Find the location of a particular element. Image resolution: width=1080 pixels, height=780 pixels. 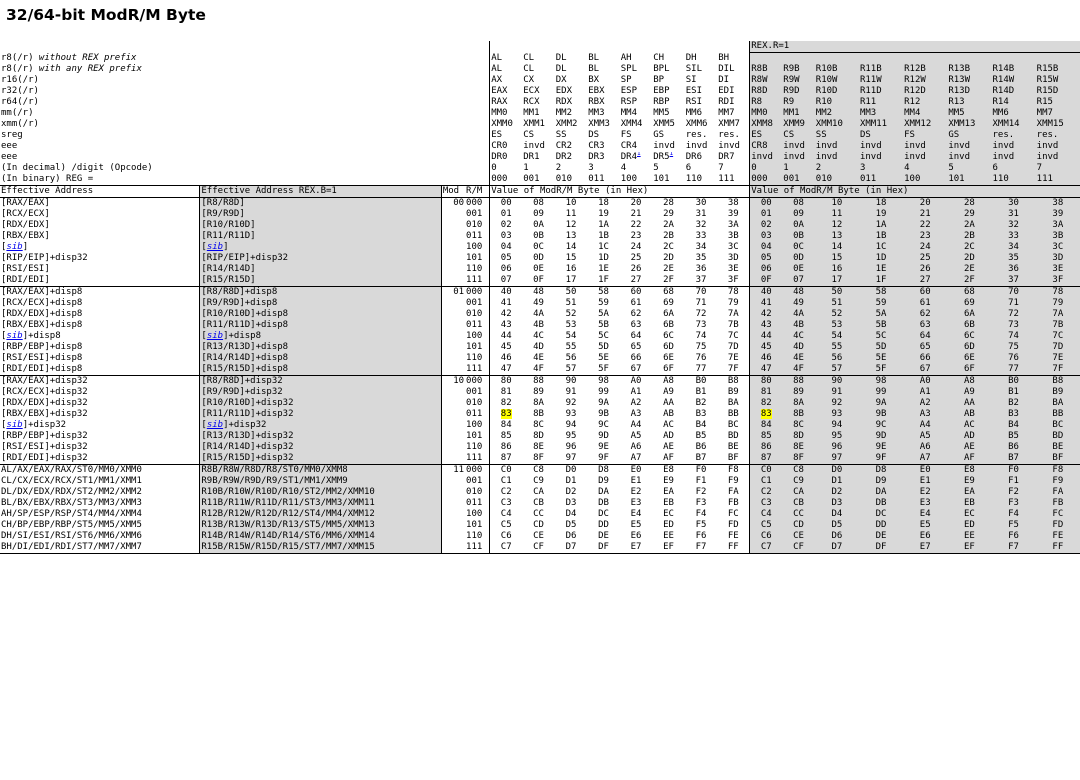

mod-value: 11 is located at coordinates (459, 470).